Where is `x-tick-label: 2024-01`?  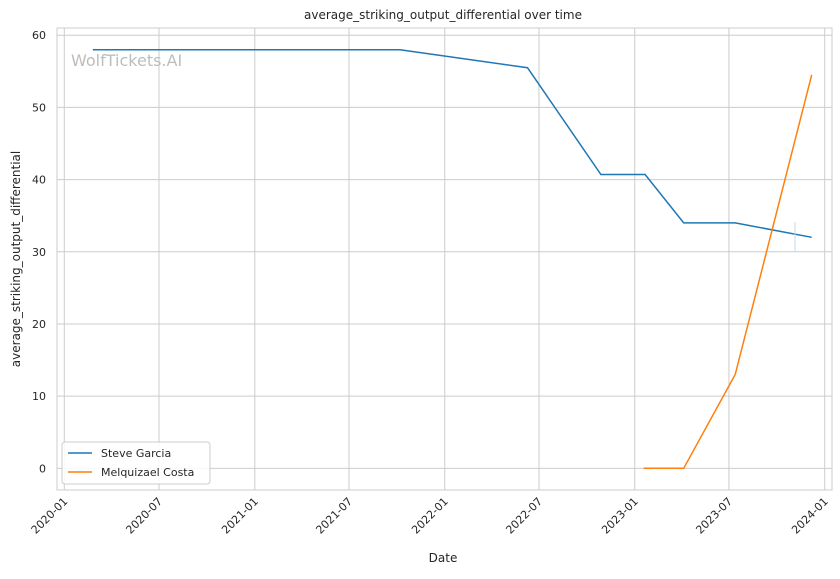
x-tick-label: 2024-01 is located at coordinates (810, 516).